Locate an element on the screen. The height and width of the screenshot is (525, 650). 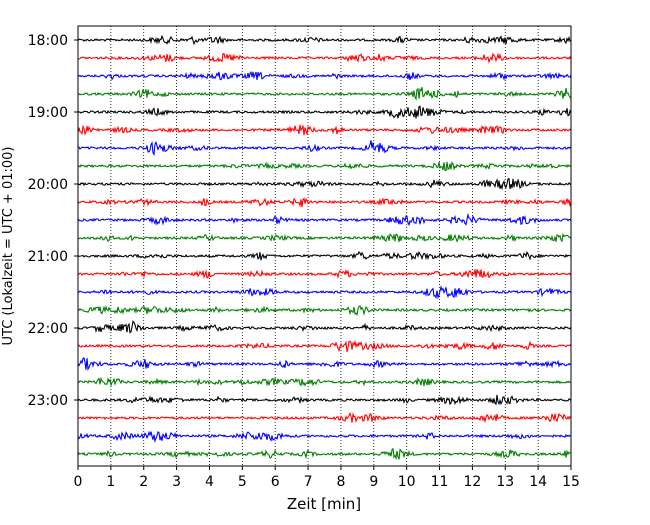
x-tick-label: 8 is located at coordinates (340, 482).